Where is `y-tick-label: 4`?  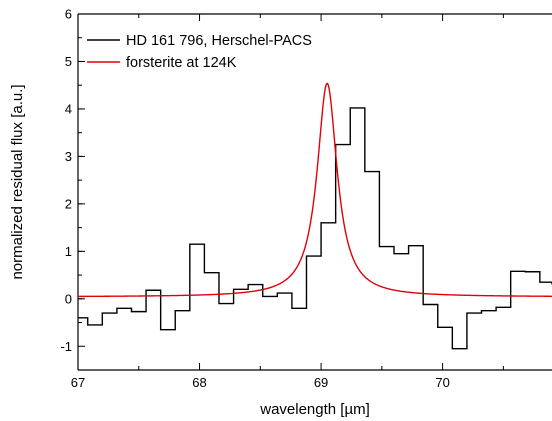
y-tick-label: 4 is located at coordinates (68, 108).